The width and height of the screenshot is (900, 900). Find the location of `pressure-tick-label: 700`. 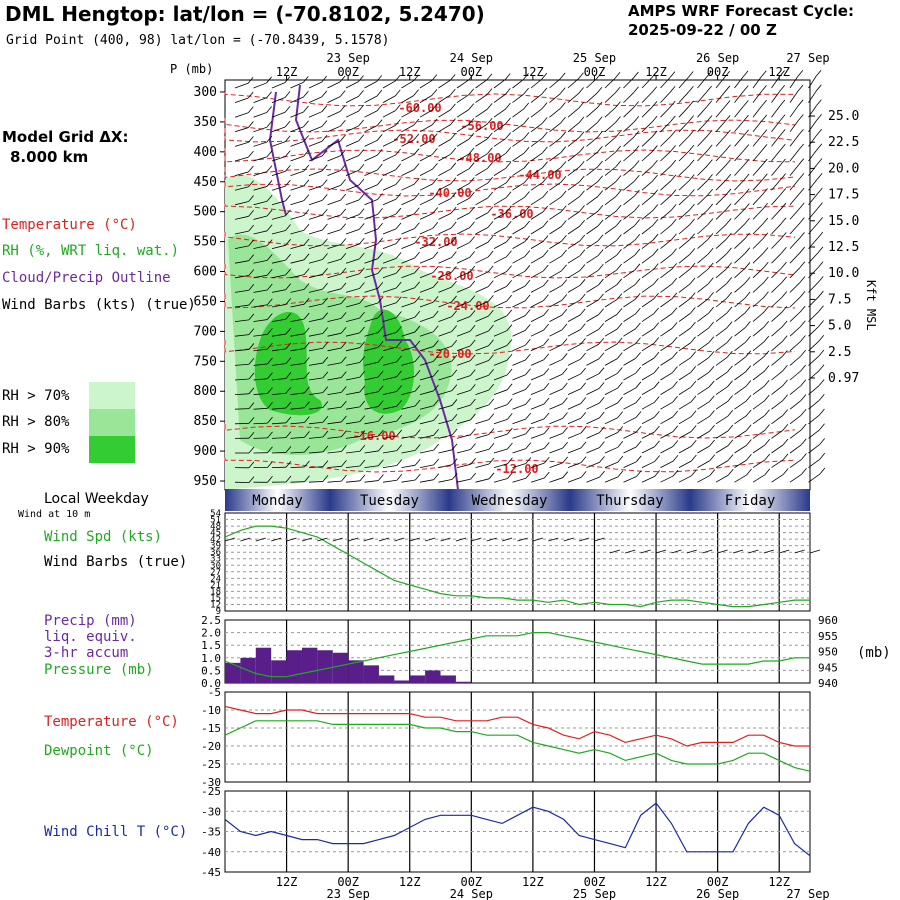

pressure-tick-label: 700 is located at coordinates (205, 331).